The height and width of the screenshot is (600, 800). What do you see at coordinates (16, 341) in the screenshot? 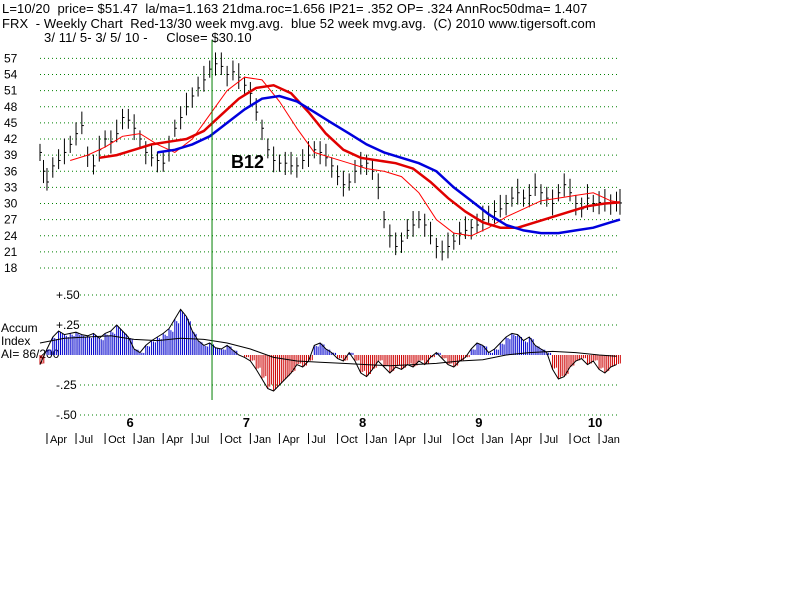
I see `accum-title-2: Index` at bounding box center [16, 341].